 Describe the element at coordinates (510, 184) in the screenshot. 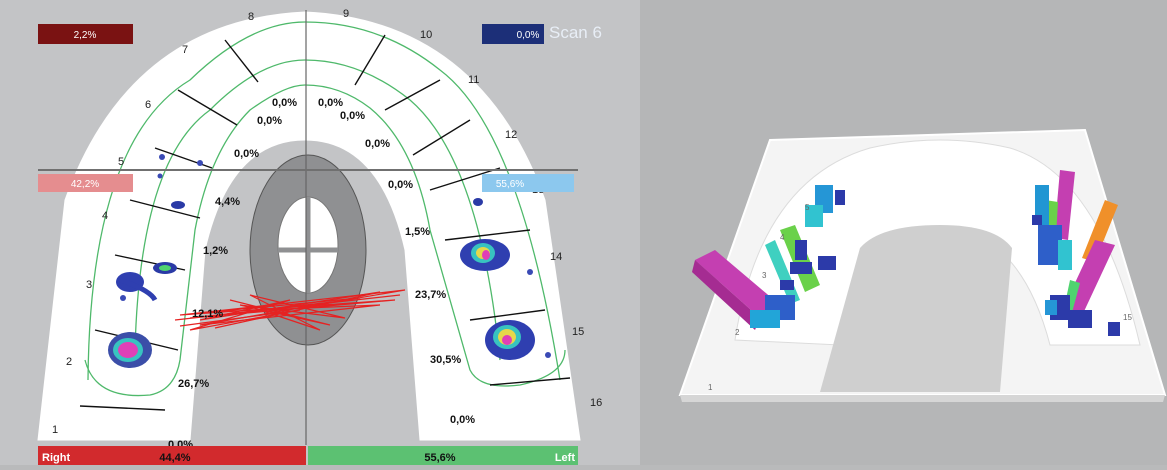

I see `svg-text: 55,6%` at that location.